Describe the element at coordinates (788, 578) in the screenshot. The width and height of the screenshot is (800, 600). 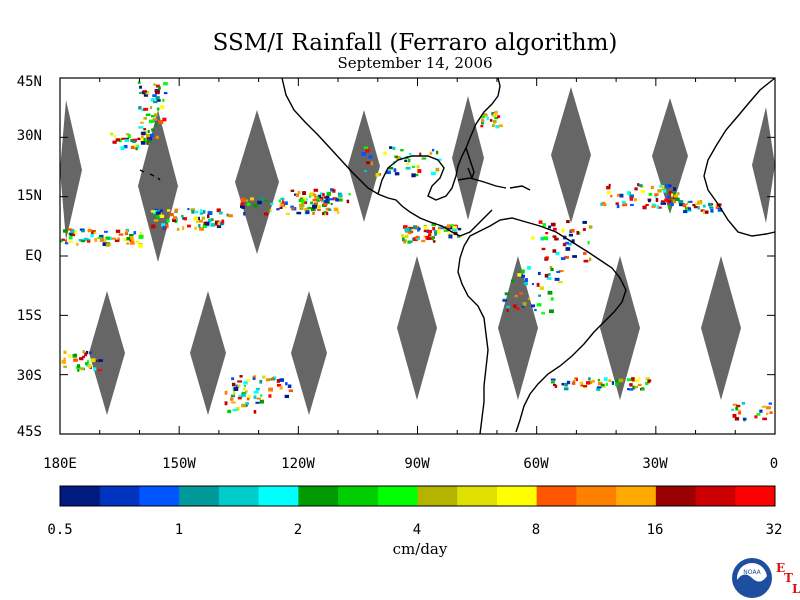
I see `etl-letter-t: T` at that location.